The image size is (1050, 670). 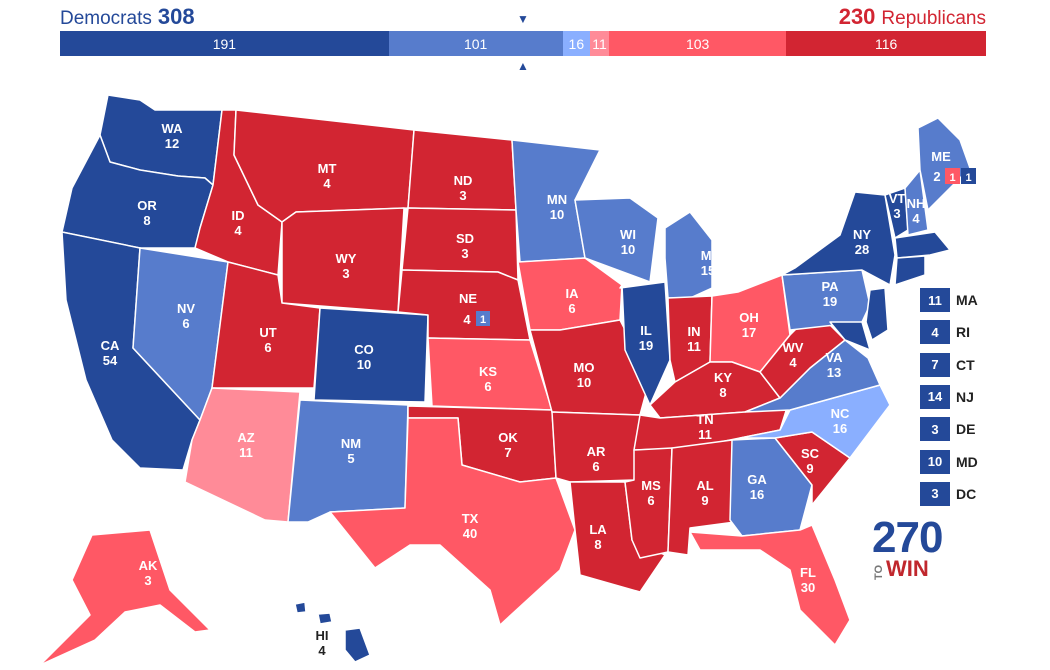 I want to click on state-NY, so click(x=838, y=238).